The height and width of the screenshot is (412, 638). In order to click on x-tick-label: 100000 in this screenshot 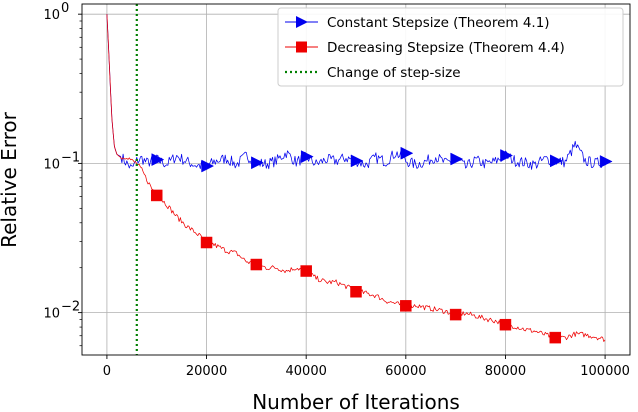, I will do `click(605, 371)`.